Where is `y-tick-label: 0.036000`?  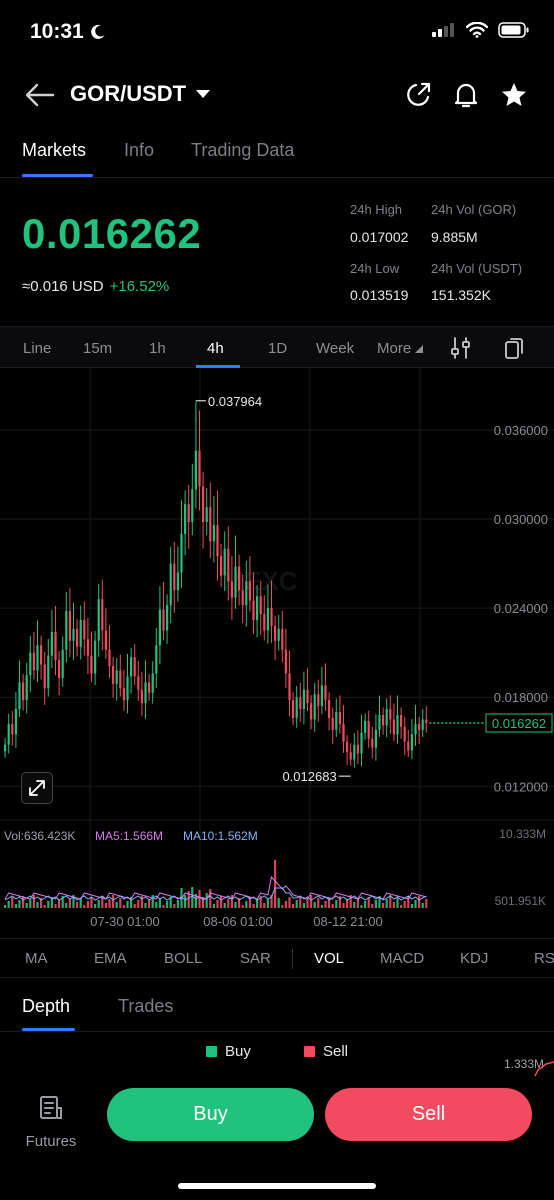
y-tick-label: 0.036000 is located at coordinates (521, 430).